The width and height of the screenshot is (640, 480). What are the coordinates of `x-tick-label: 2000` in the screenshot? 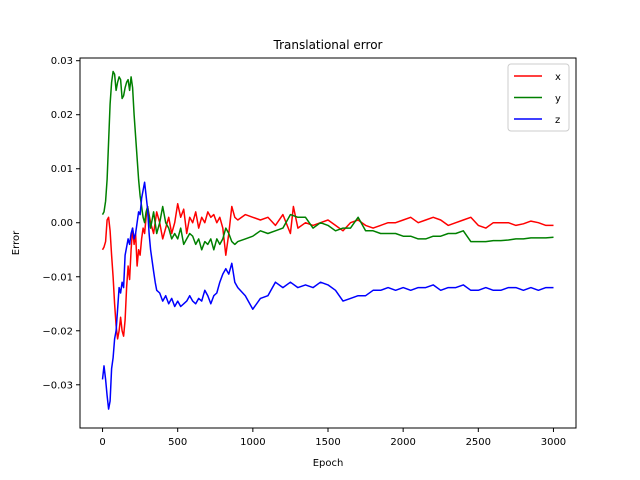 It's located at (402, 442).